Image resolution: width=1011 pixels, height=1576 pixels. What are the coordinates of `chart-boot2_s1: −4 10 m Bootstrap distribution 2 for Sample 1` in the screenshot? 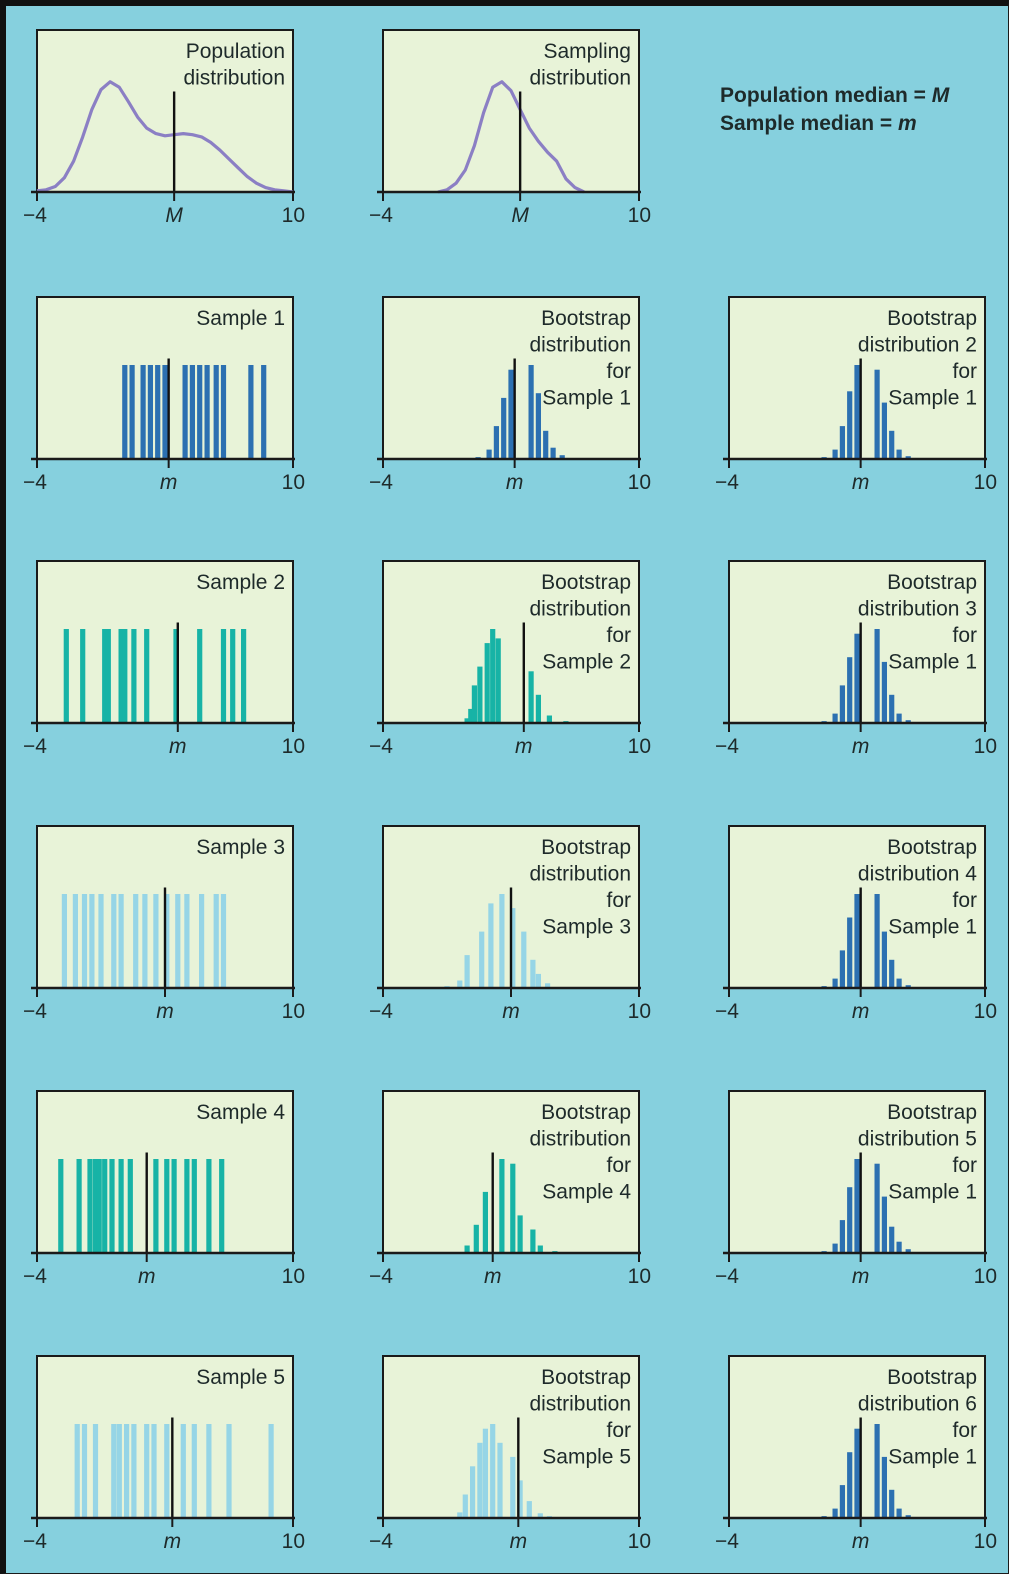 It's located at (856, 395).